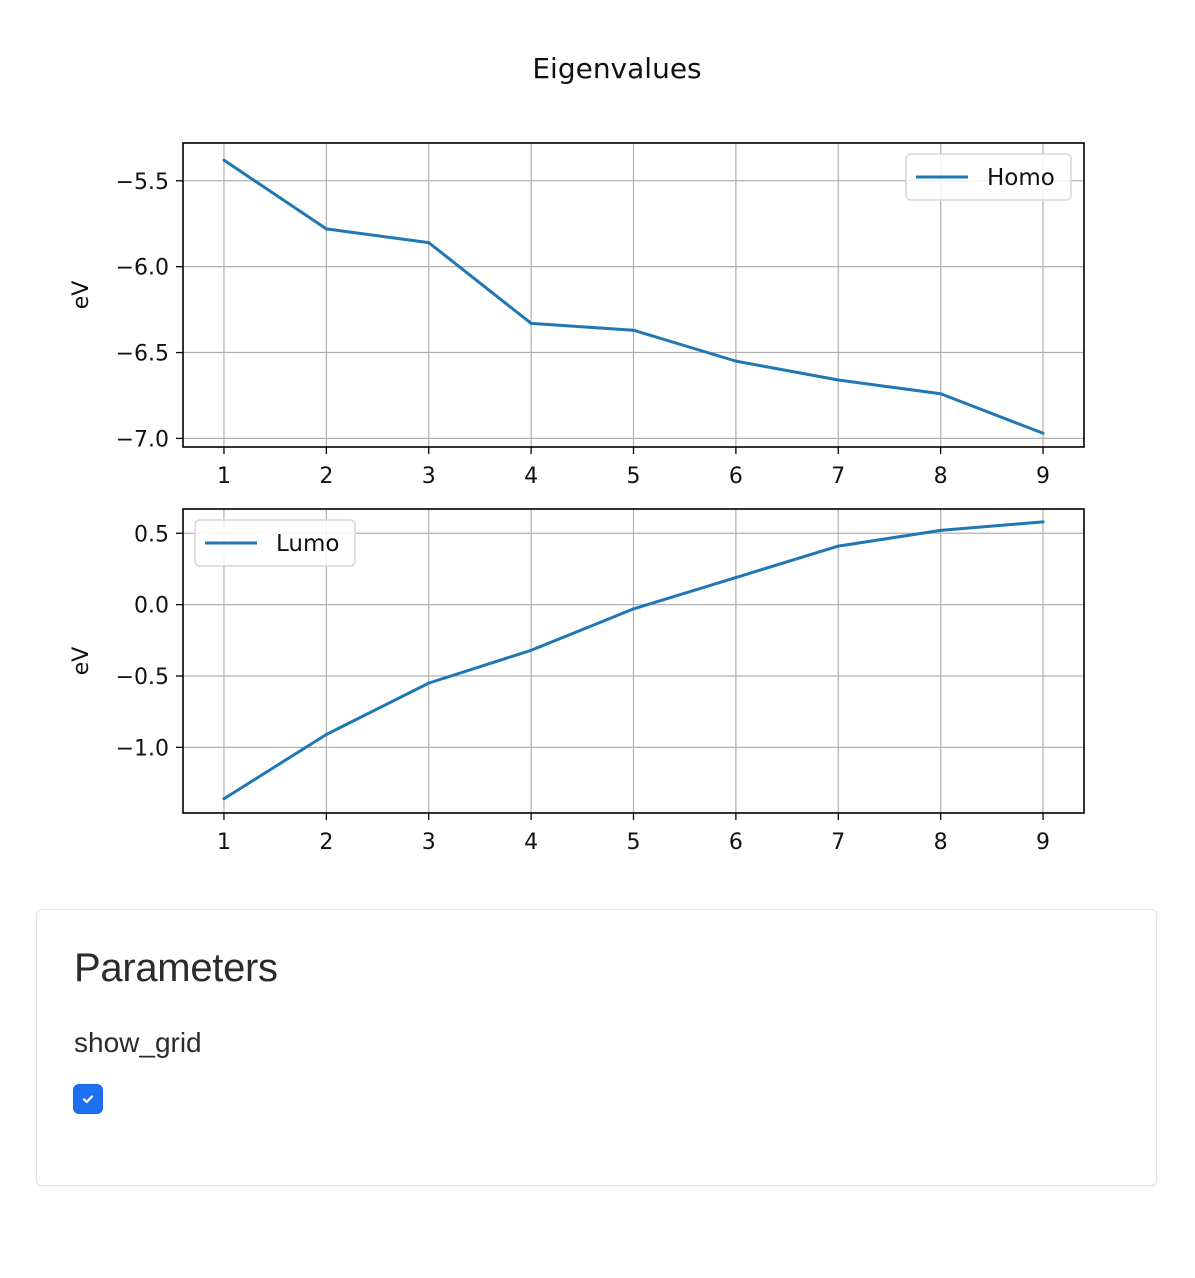 The width and height of the screenshot is (1195, 1278). What do you see at coordinates (142, 268) in the screenshot?
I see `y-tick-label: −6.0` at bounding box center [142, 268].